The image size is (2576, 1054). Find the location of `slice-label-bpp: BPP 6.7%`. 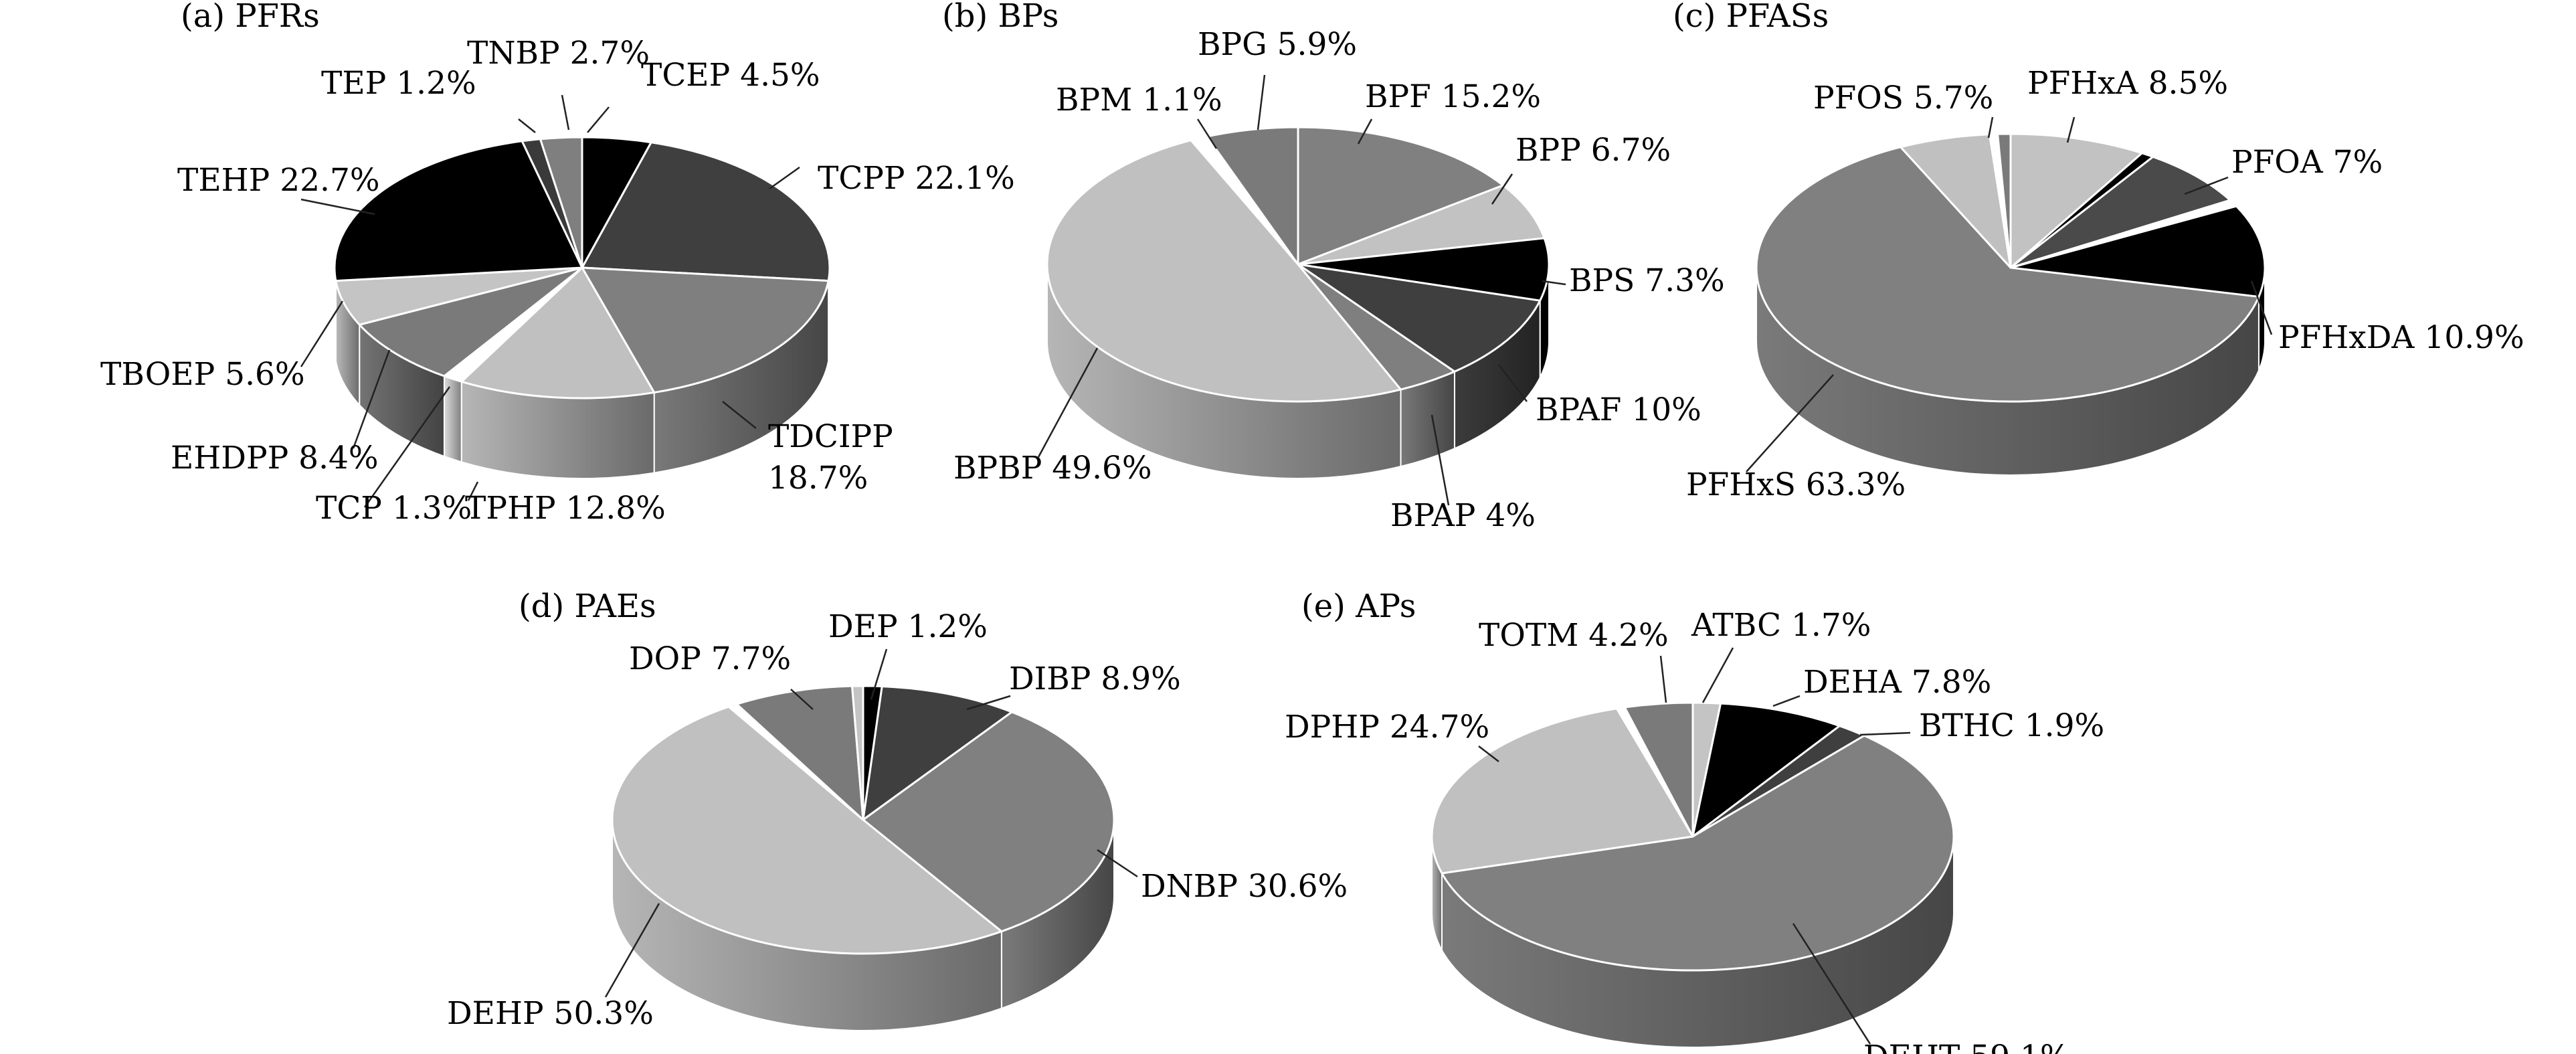

slice-label-bpp: BPP 6.7% is located at coordinates (1593, 151).